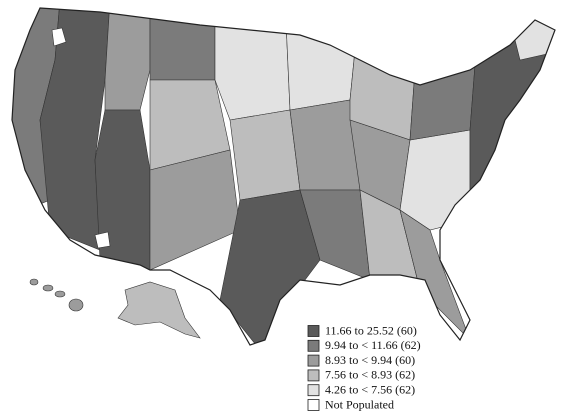 The height and width of the screenshot is (418, 565). Describe the element at coordinates (159, 310) in the screenshot. I see `alaska` at that location.